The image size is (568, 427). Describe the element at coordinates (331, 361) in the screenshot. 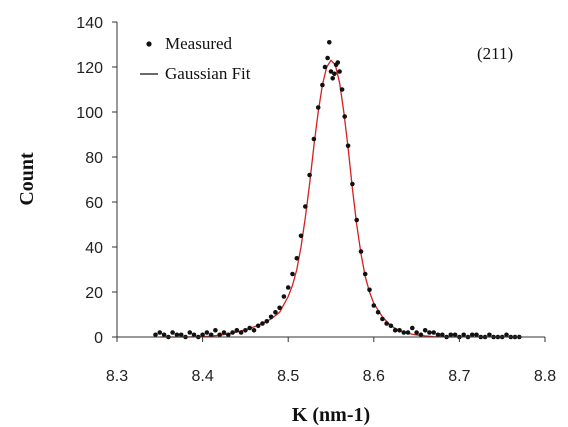

I see `x-ticks: 8.3 8.4 8.5 8.6 8.7 8.8` at that location.